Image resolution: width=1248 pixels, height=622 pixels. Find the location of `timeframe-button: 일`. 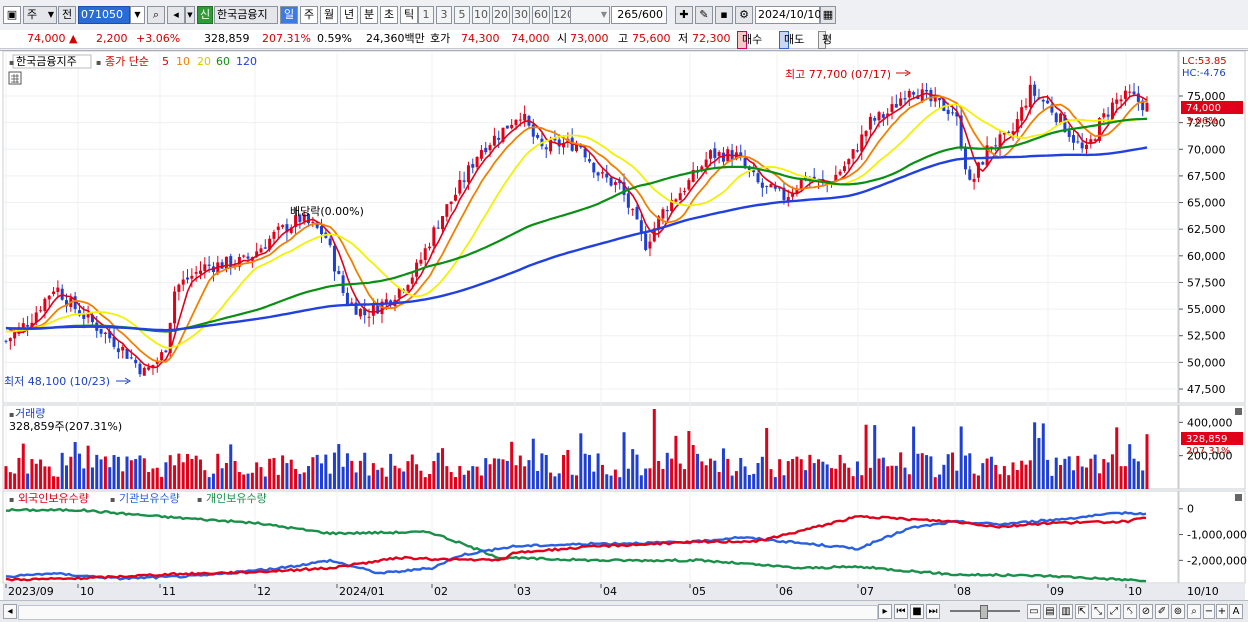

timeframe-button: 일 is located at coordinates (289, 15).